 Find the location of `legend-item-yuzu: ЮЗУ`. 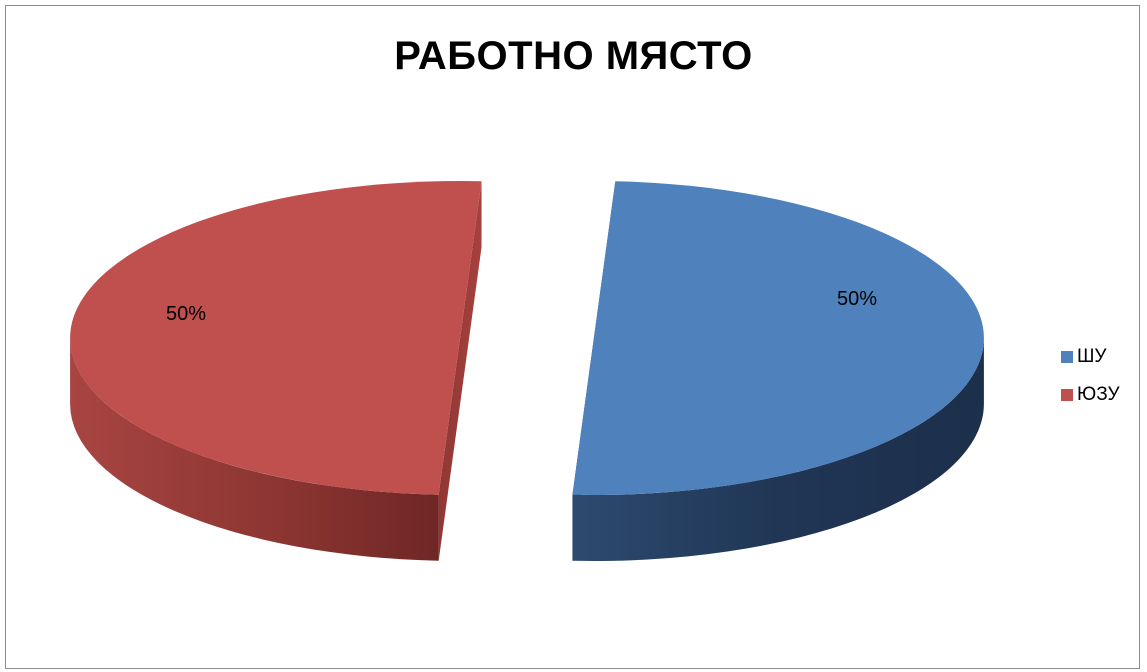

legend-item-yuzu: ЮЗУ is located at coordinates (1090, 395).